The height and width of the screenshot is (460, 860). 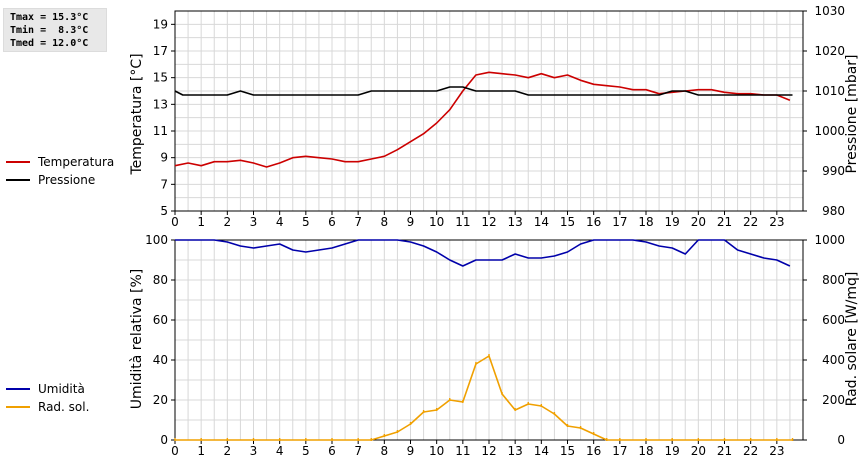 What do you see at coordinates (160, 320) in the screenshot?
I see `y-tick-label: 60` at bounding box center [160, 320].